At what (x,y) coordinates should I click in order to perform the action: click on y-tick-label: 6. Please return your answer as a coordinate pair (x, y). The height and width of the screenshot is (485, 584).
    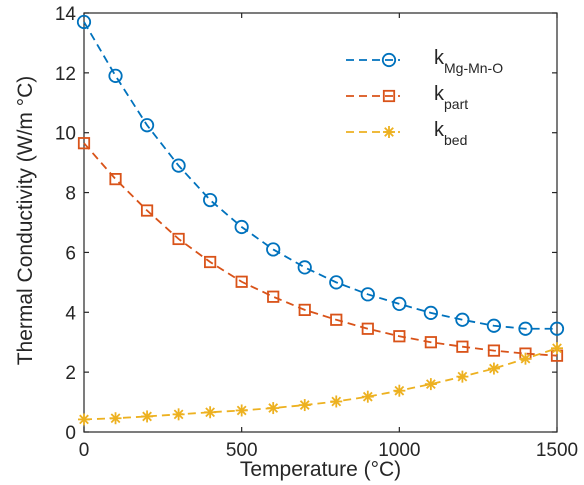
    Looking at the image, I should click on (70, 253).